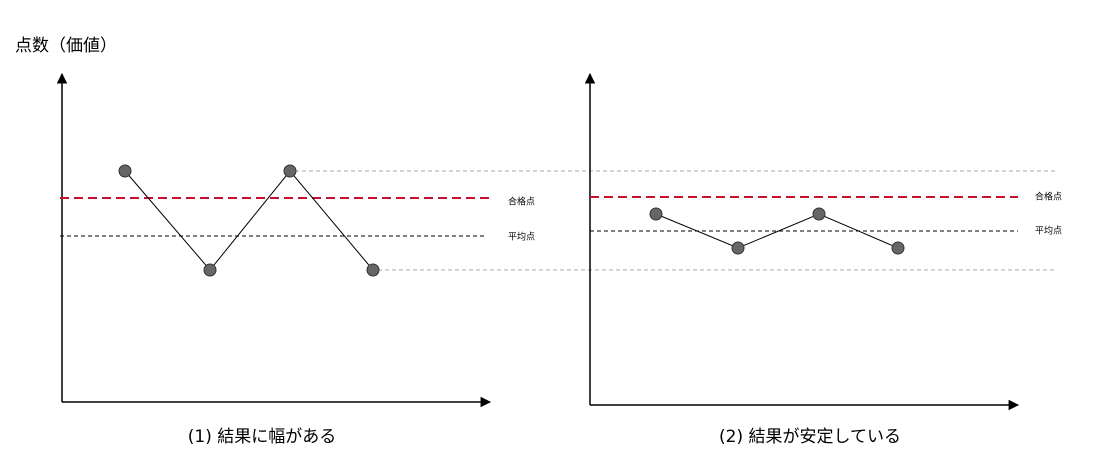  What do you see at coordinates (262, 437) in the screenshot?
I see `caption: (1) 結果に幅がある` at bounding box center [262, 437].